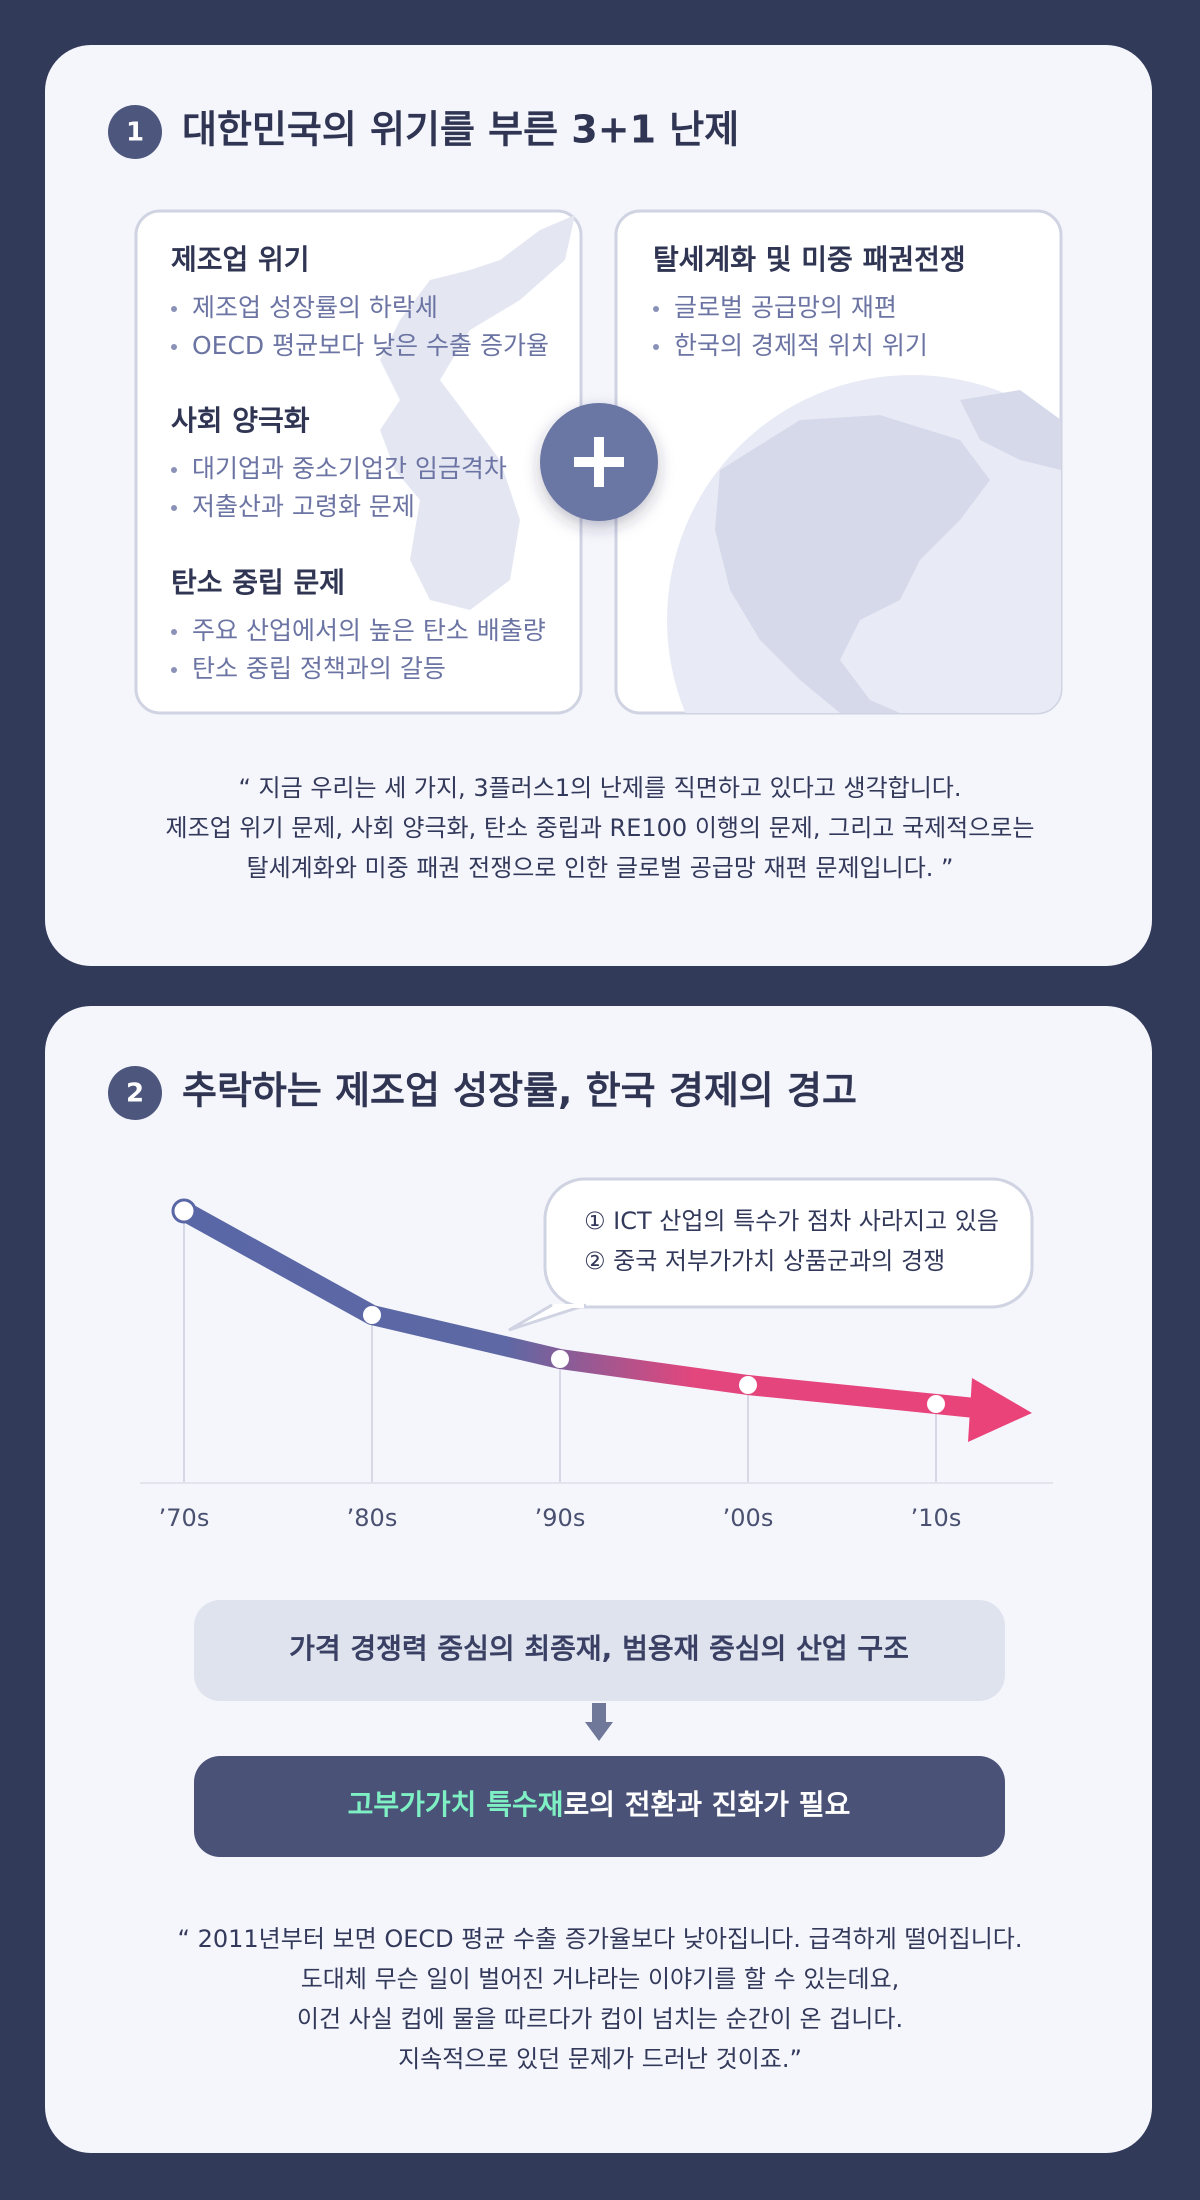 Image resolution: width=1200 pixels, height=2200 pixels. Describe the element at coordinates (600, 868) in the screenshot. I see `quote-line: 탈세계화와 미중 패권 전쟁으로 인한 글로벌 공급망 재편 문제입니다. ”` at that location.